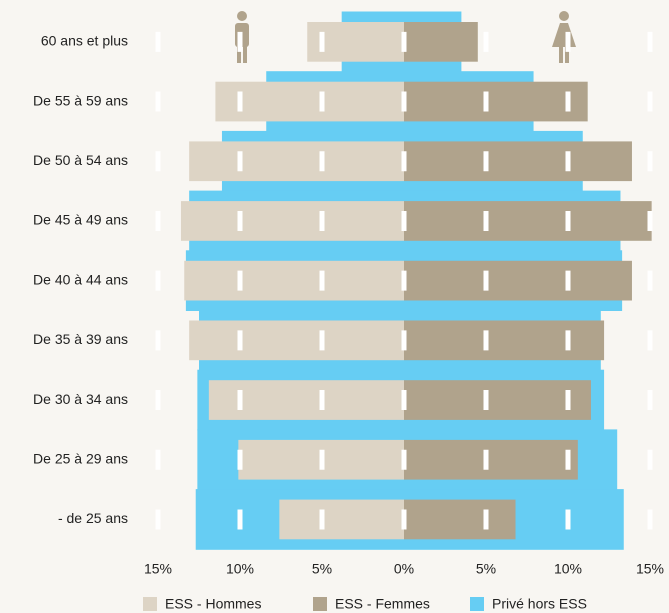 The width and height of the screenshot is (669, 613). What do you see at coordinates (80, 339) in the screenshot?
I see `y-tick-label: De 35 à 39 ans` at bounding box center [80, 339].